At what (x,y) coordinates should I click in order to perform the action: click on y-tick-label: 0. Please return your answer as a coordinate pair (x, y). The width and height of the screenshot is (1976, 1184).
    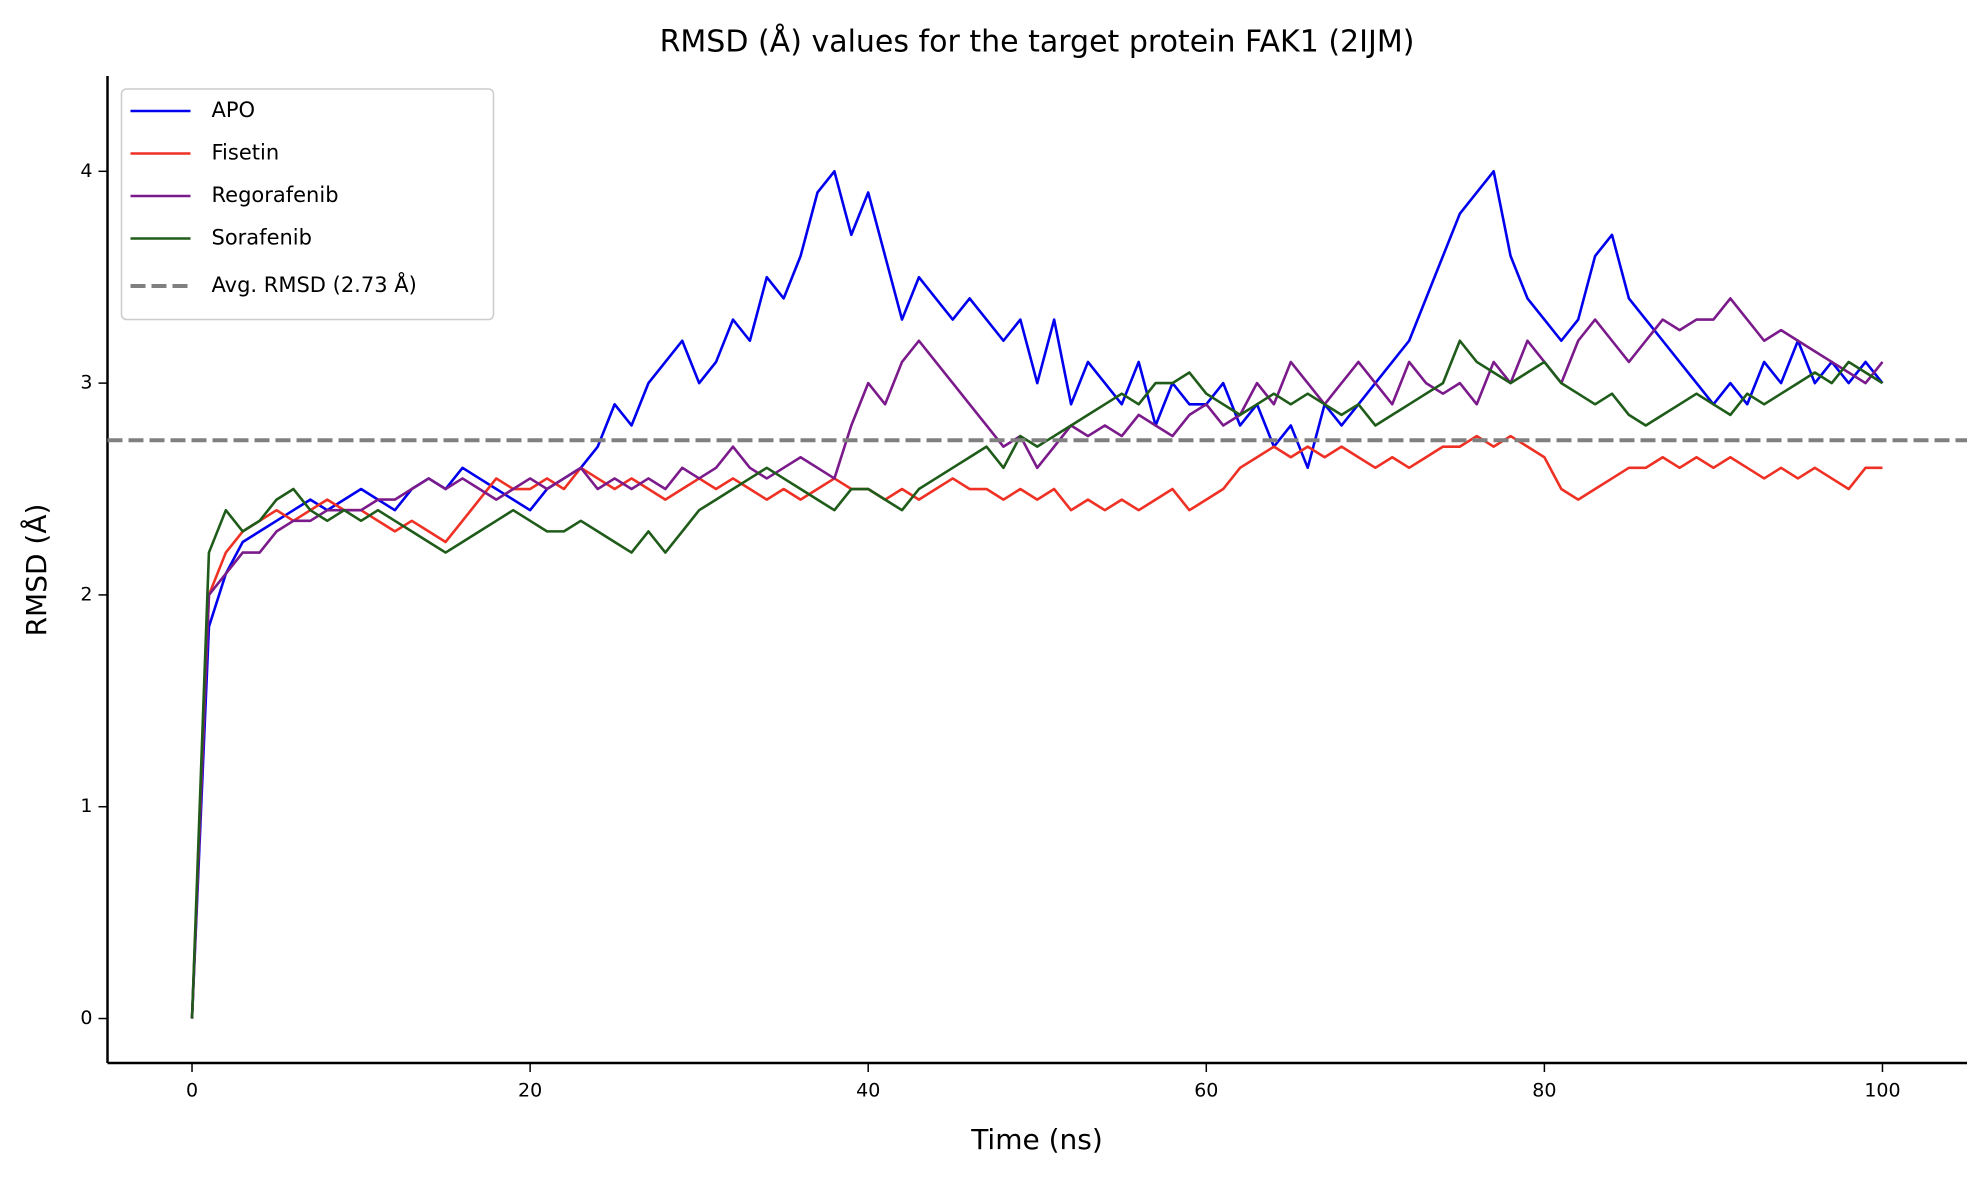
    Looking at the image, I should click on (86, 1018).